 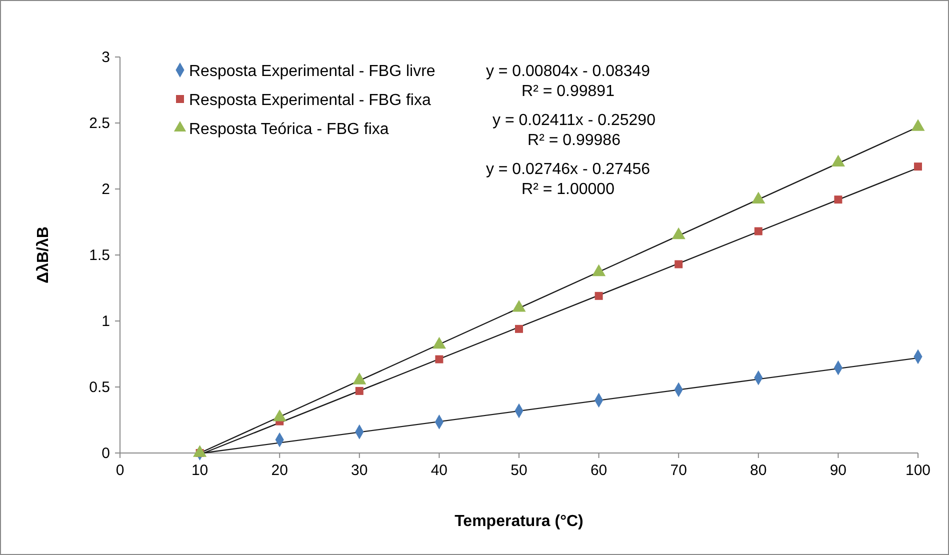 I want to click on y-tick-label: 0, so click(x=106, y=453).